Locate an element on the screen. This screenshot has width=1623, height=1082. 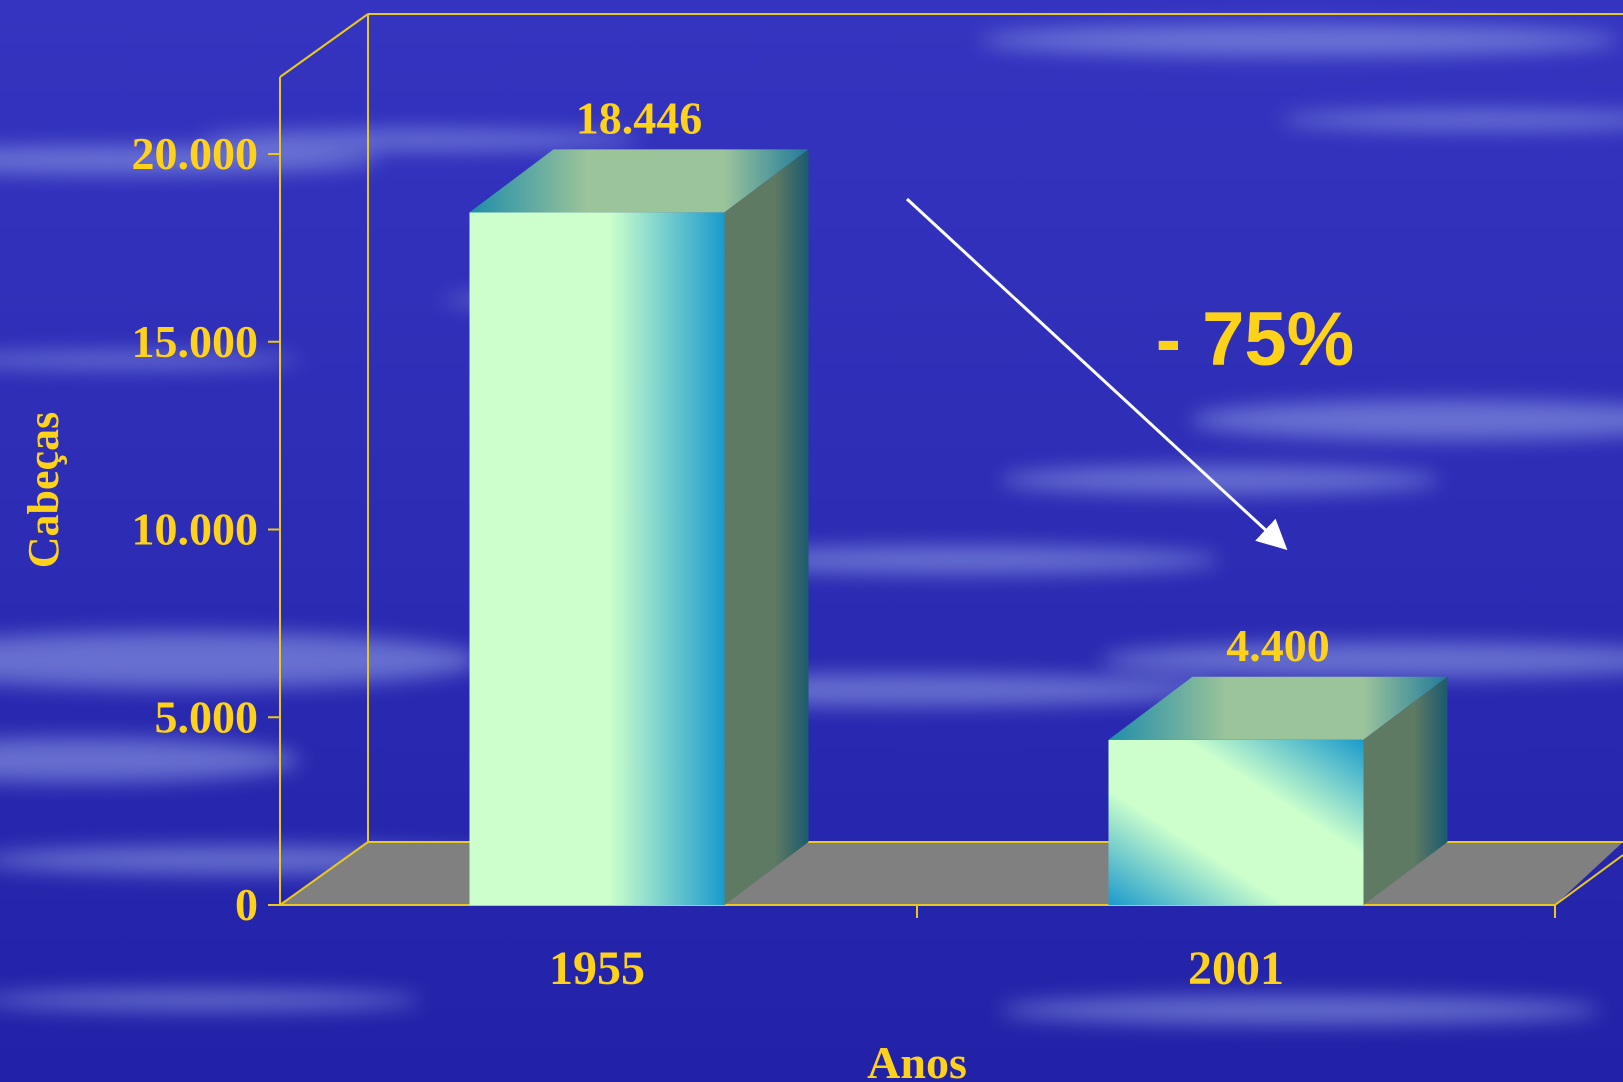
y-axis-title: Cabeças is located at coordinates (43, 490).